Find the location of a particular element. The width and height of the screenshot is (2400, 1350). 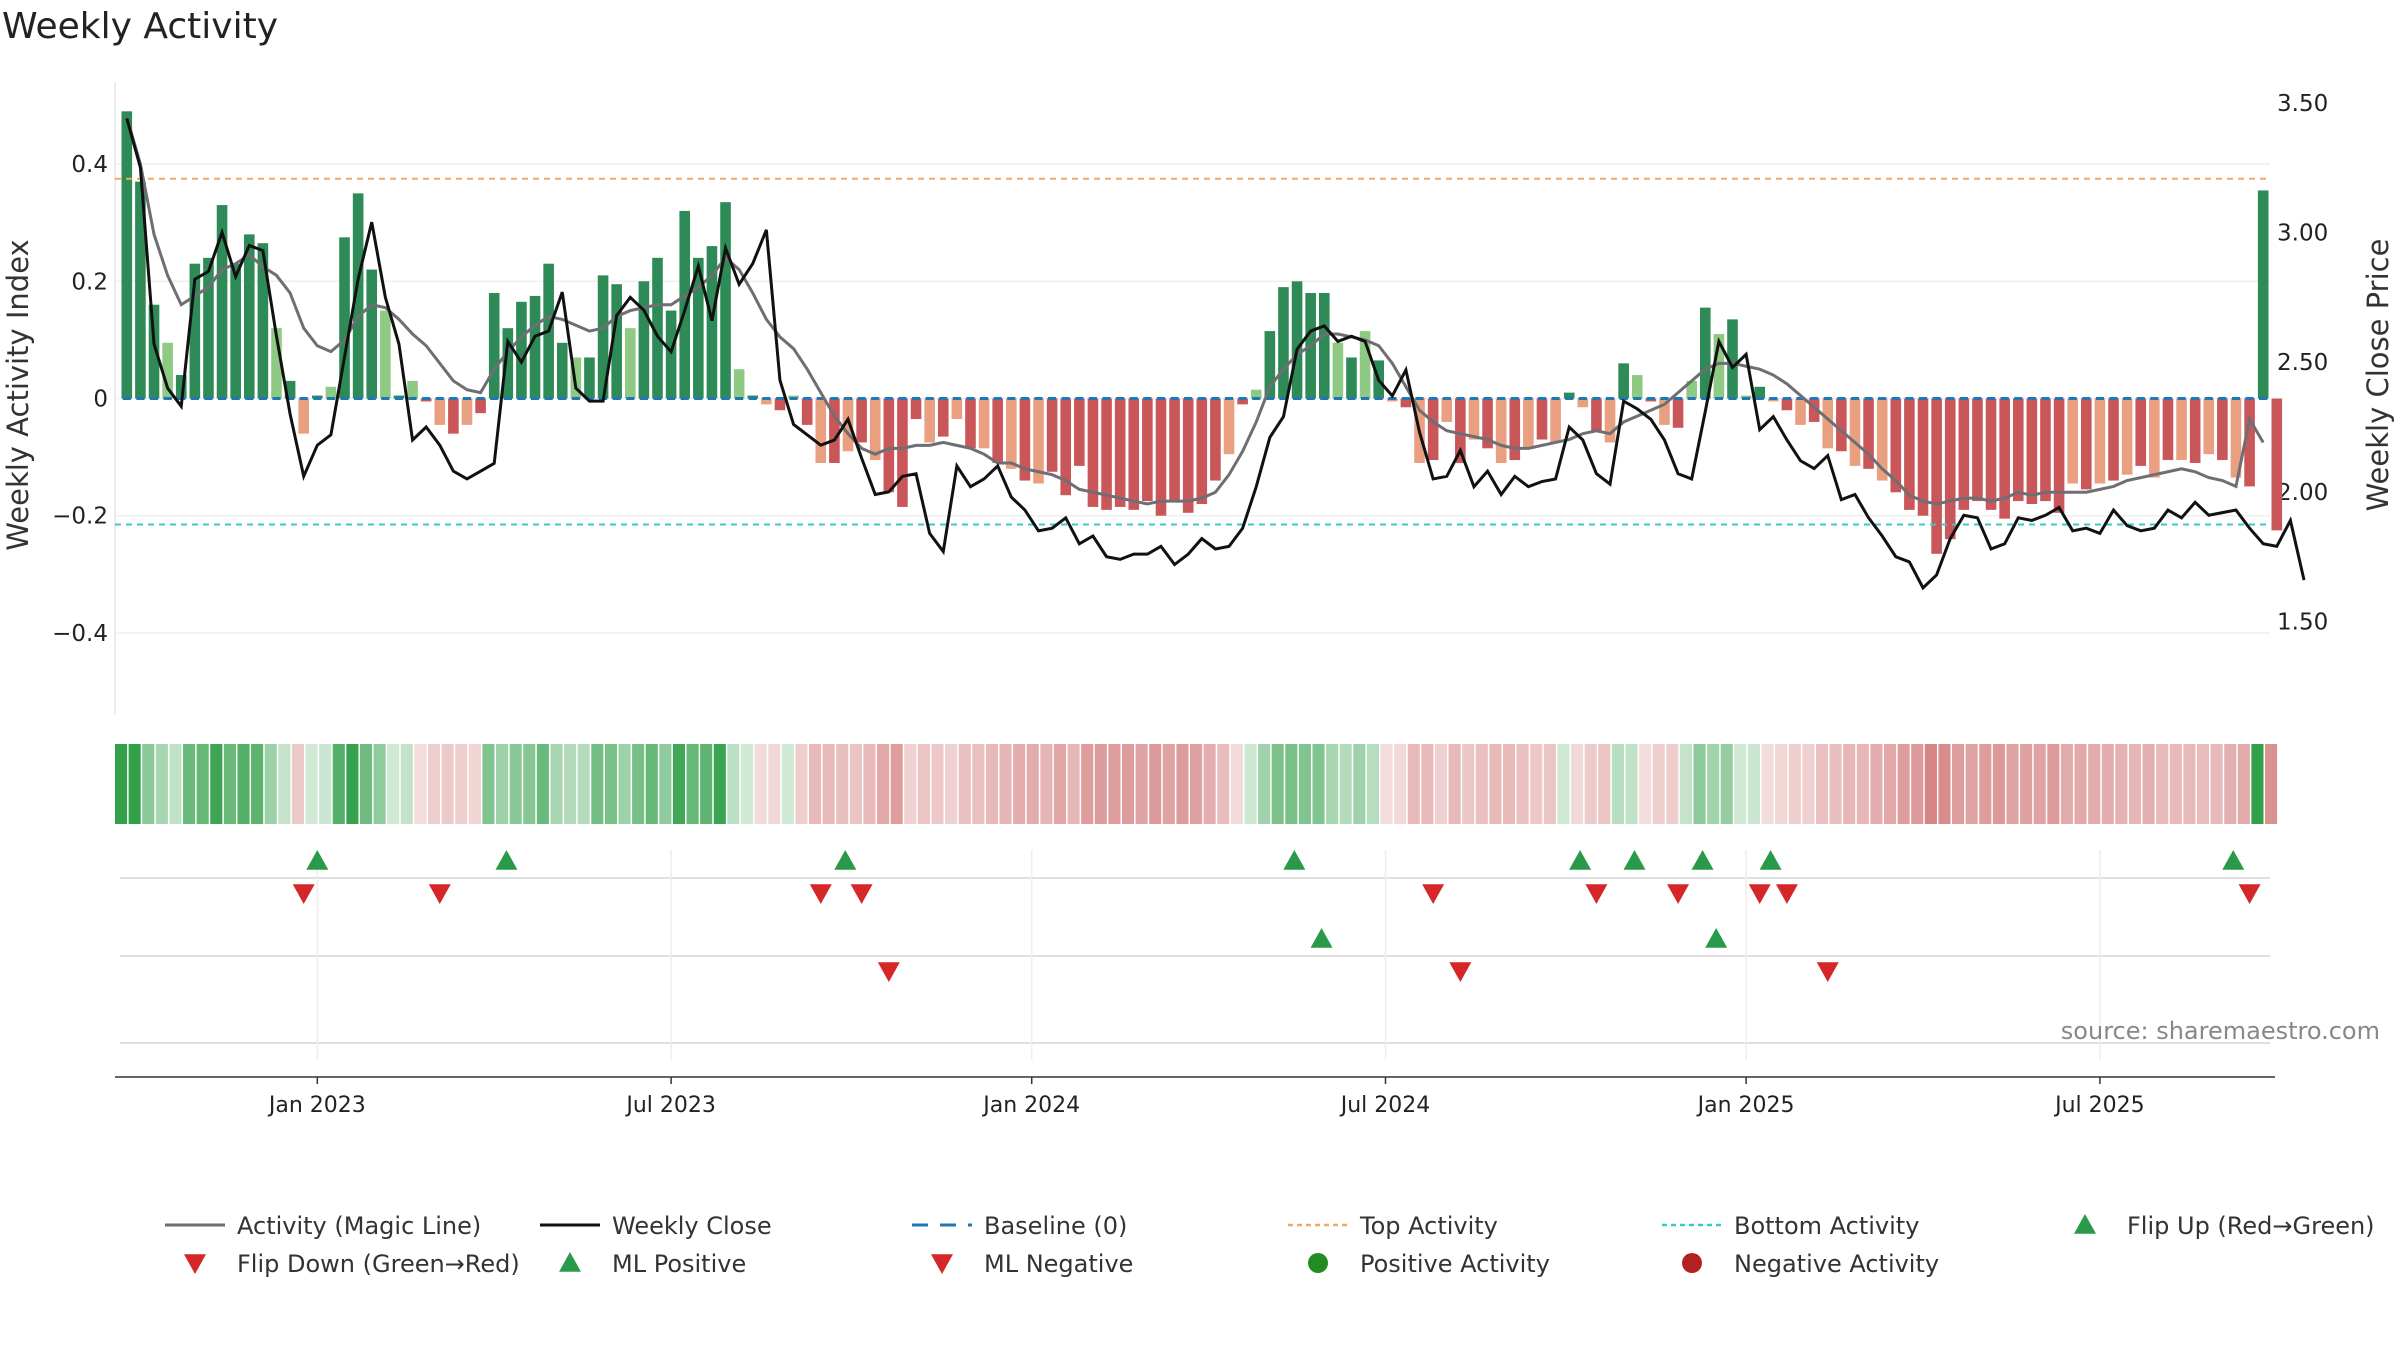

legend-swatch-up is located at coordinates (2085, 1224).